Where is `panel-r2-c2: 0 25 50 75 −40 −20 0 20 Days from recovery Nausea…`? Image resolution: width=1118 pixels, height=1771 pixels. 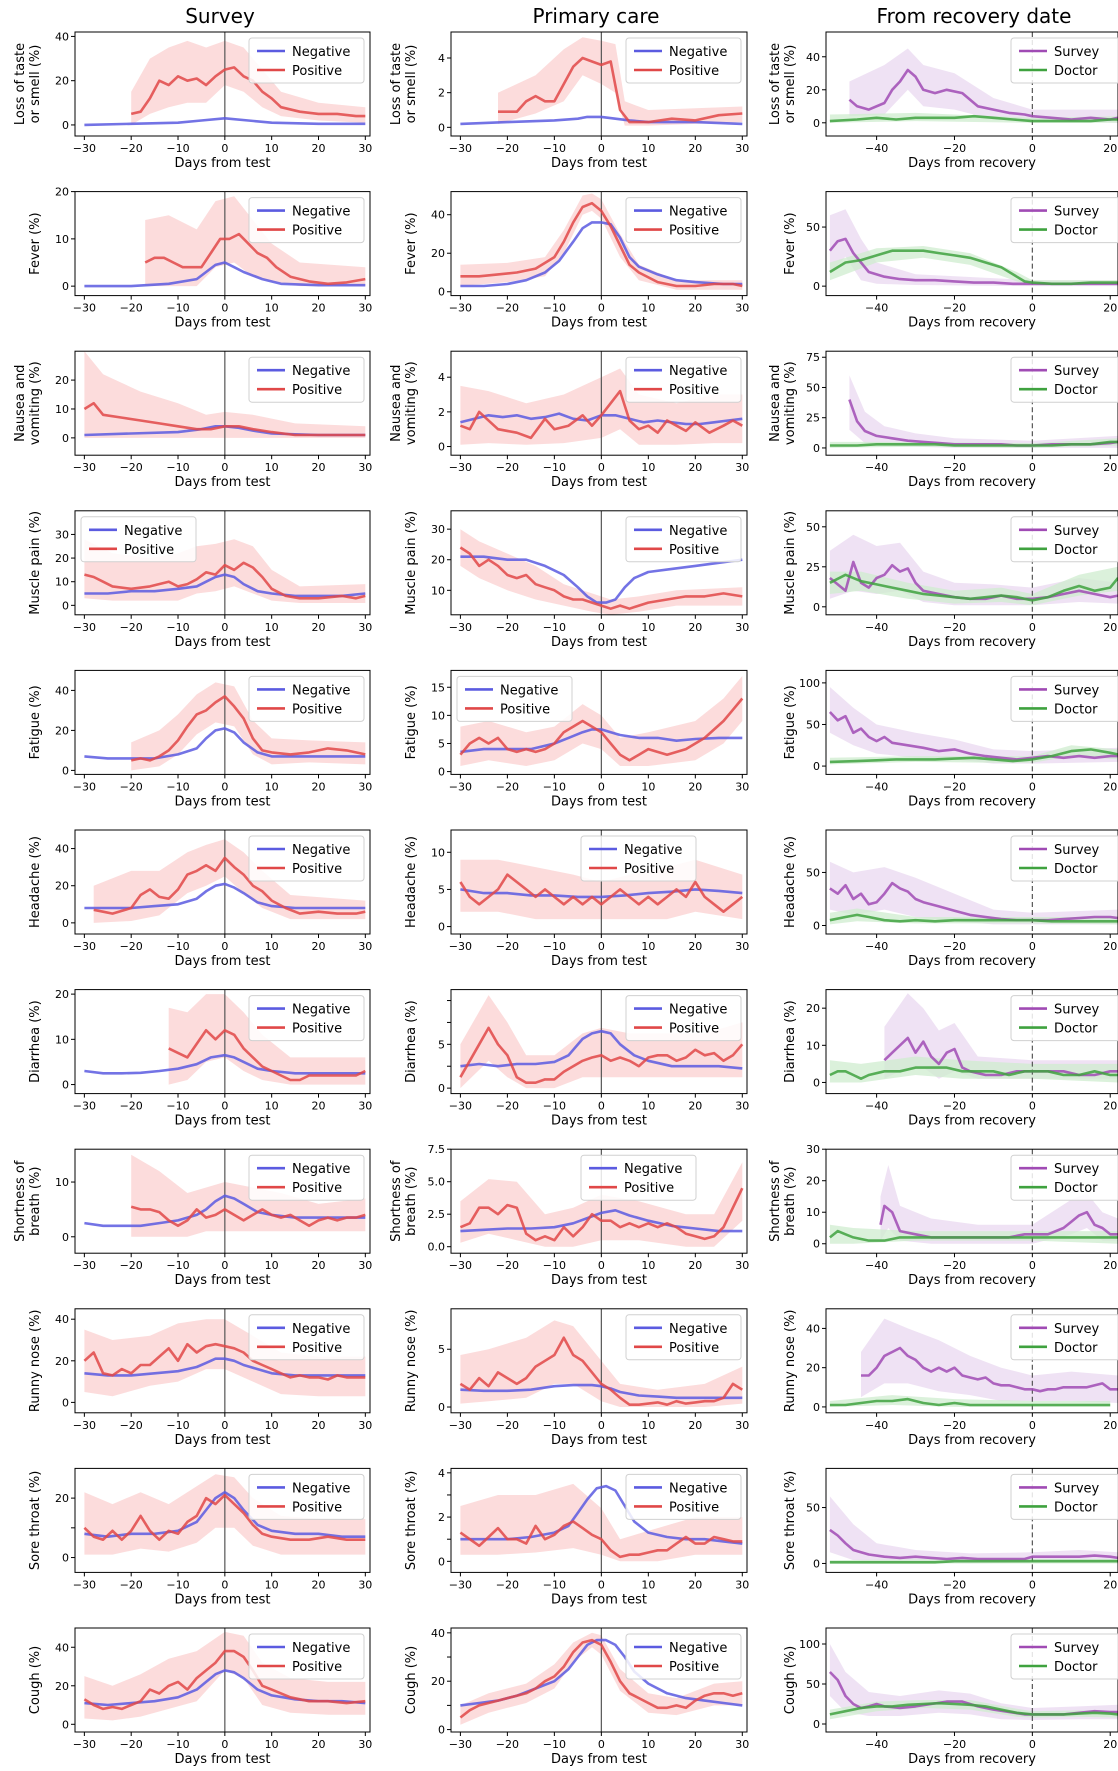 panel-r2-c2: 0 25 50 75 −40 −20 0 20 Days from recovery Nausea… is located at coordinates (943, 420).